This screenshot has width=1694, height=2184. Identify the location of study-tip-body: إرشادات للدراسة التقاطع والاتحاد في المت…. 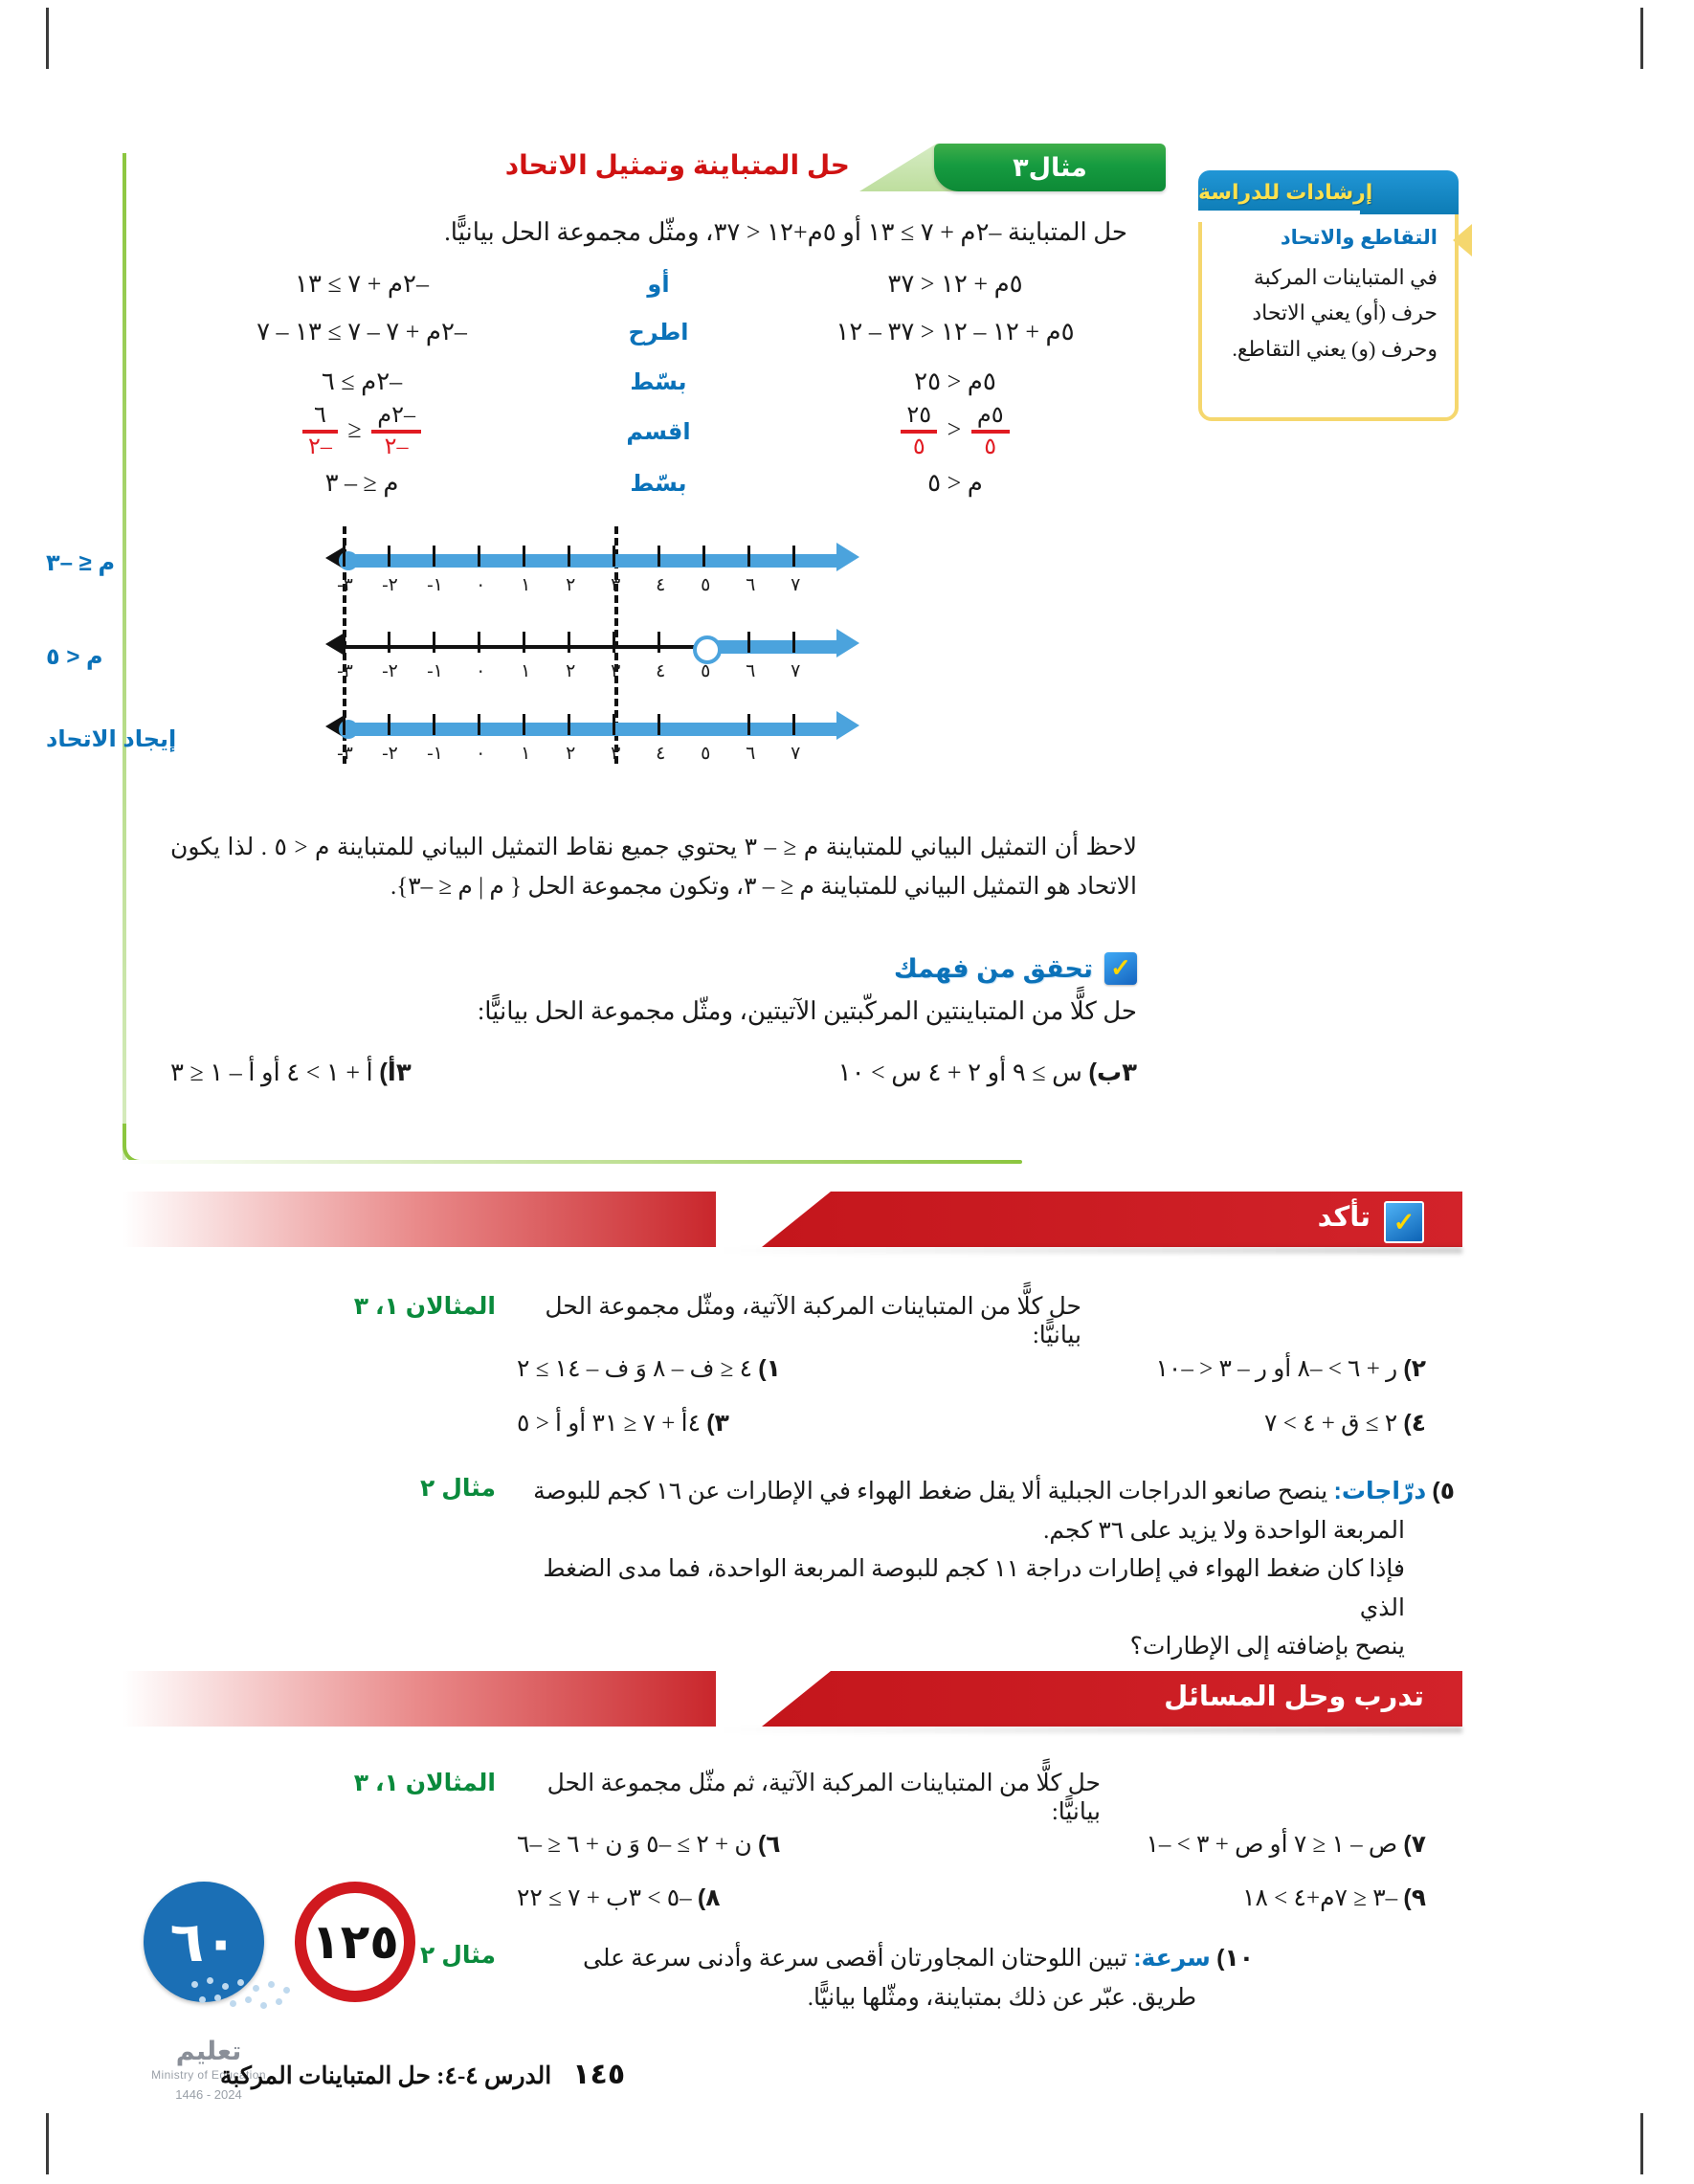
(1335, 296).